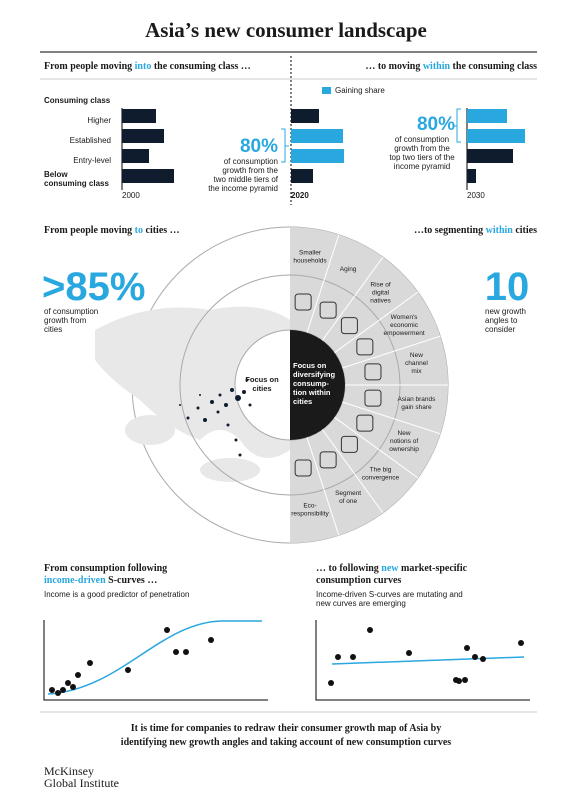 This screenshot has width=572, height=794. What do you see at coordinates (311, 383) in the screenshot?
I see `text-line: consump-` at bounding box center [311, 383].